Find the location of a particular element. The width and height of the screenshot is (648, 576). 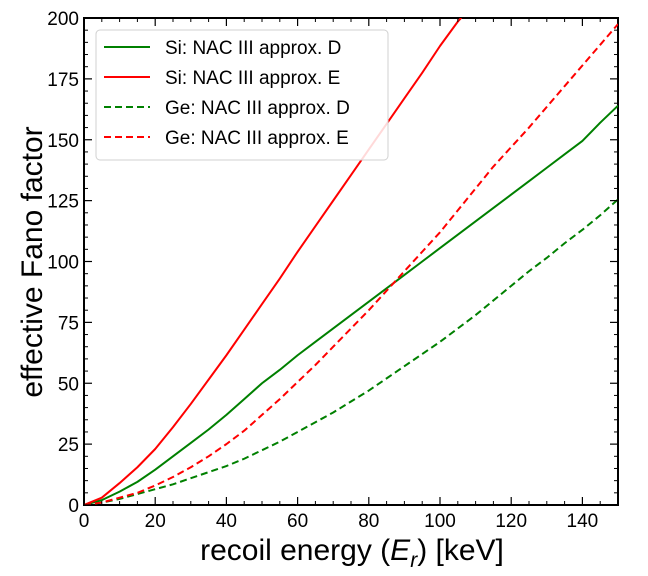

y-tick-label: 200 is located at coordinates (63, 19).